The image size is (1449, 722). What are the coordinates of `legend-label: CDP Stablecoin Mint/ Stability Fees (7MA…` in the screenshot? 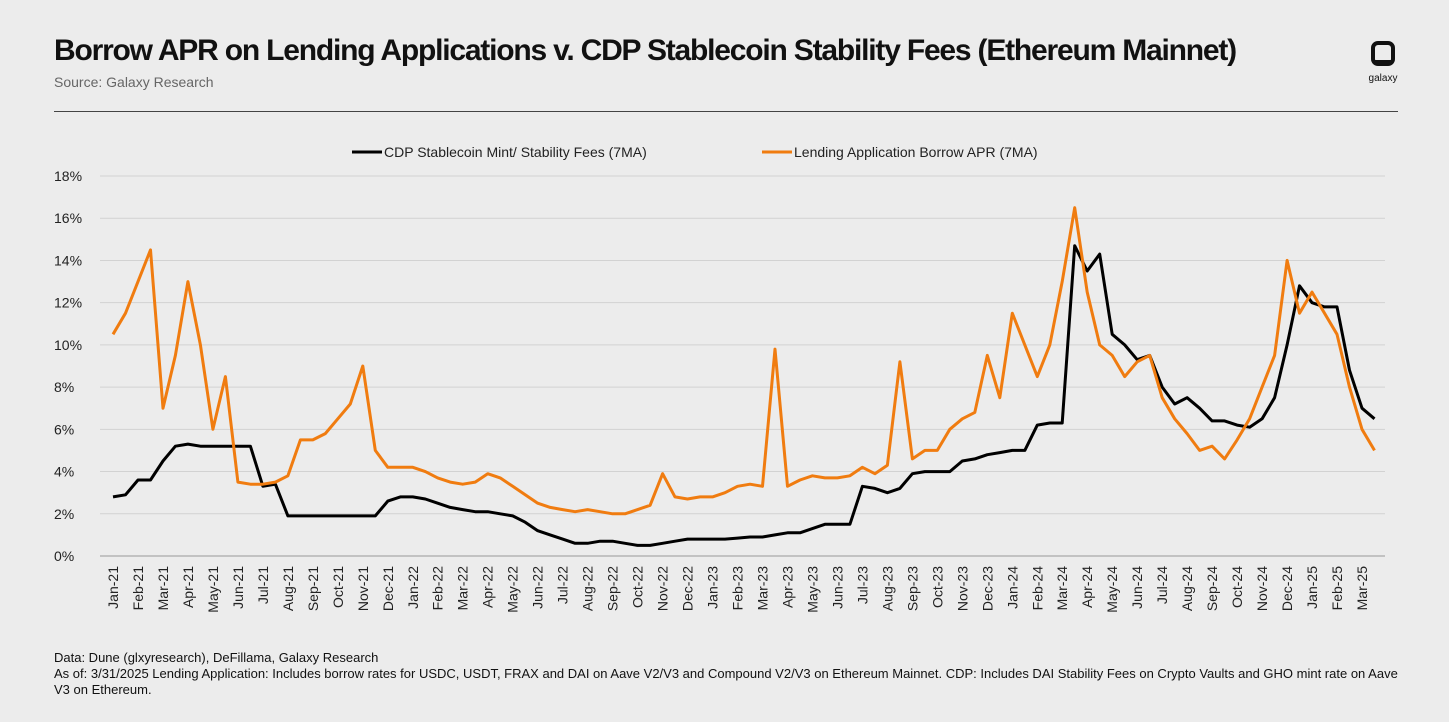 It's located at (515, 152).